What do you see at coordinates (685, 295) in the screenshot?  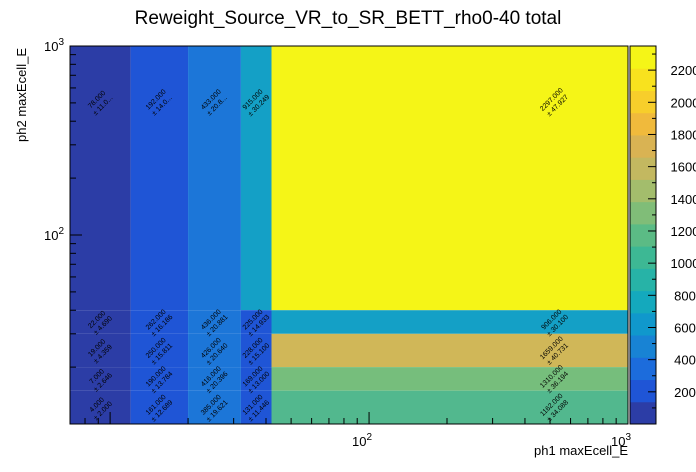 I see `palette-tick-label: 800` at bounding box center [685, 295].